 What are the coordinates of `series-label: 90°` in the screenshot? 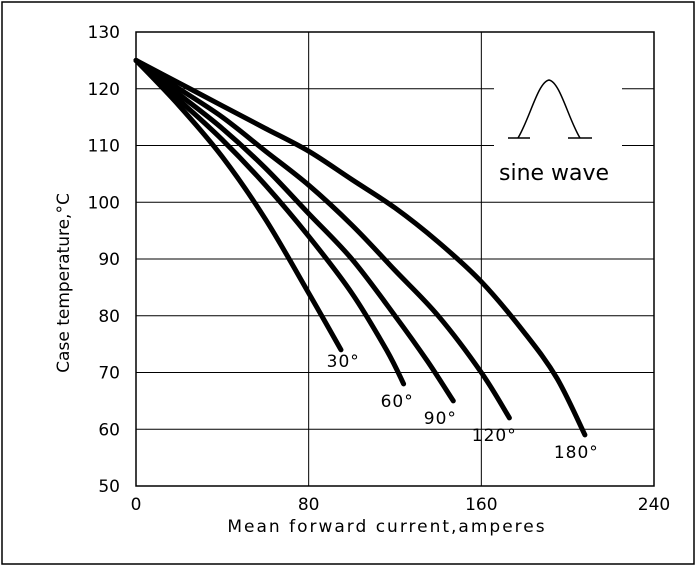 It's located at (440, 419).